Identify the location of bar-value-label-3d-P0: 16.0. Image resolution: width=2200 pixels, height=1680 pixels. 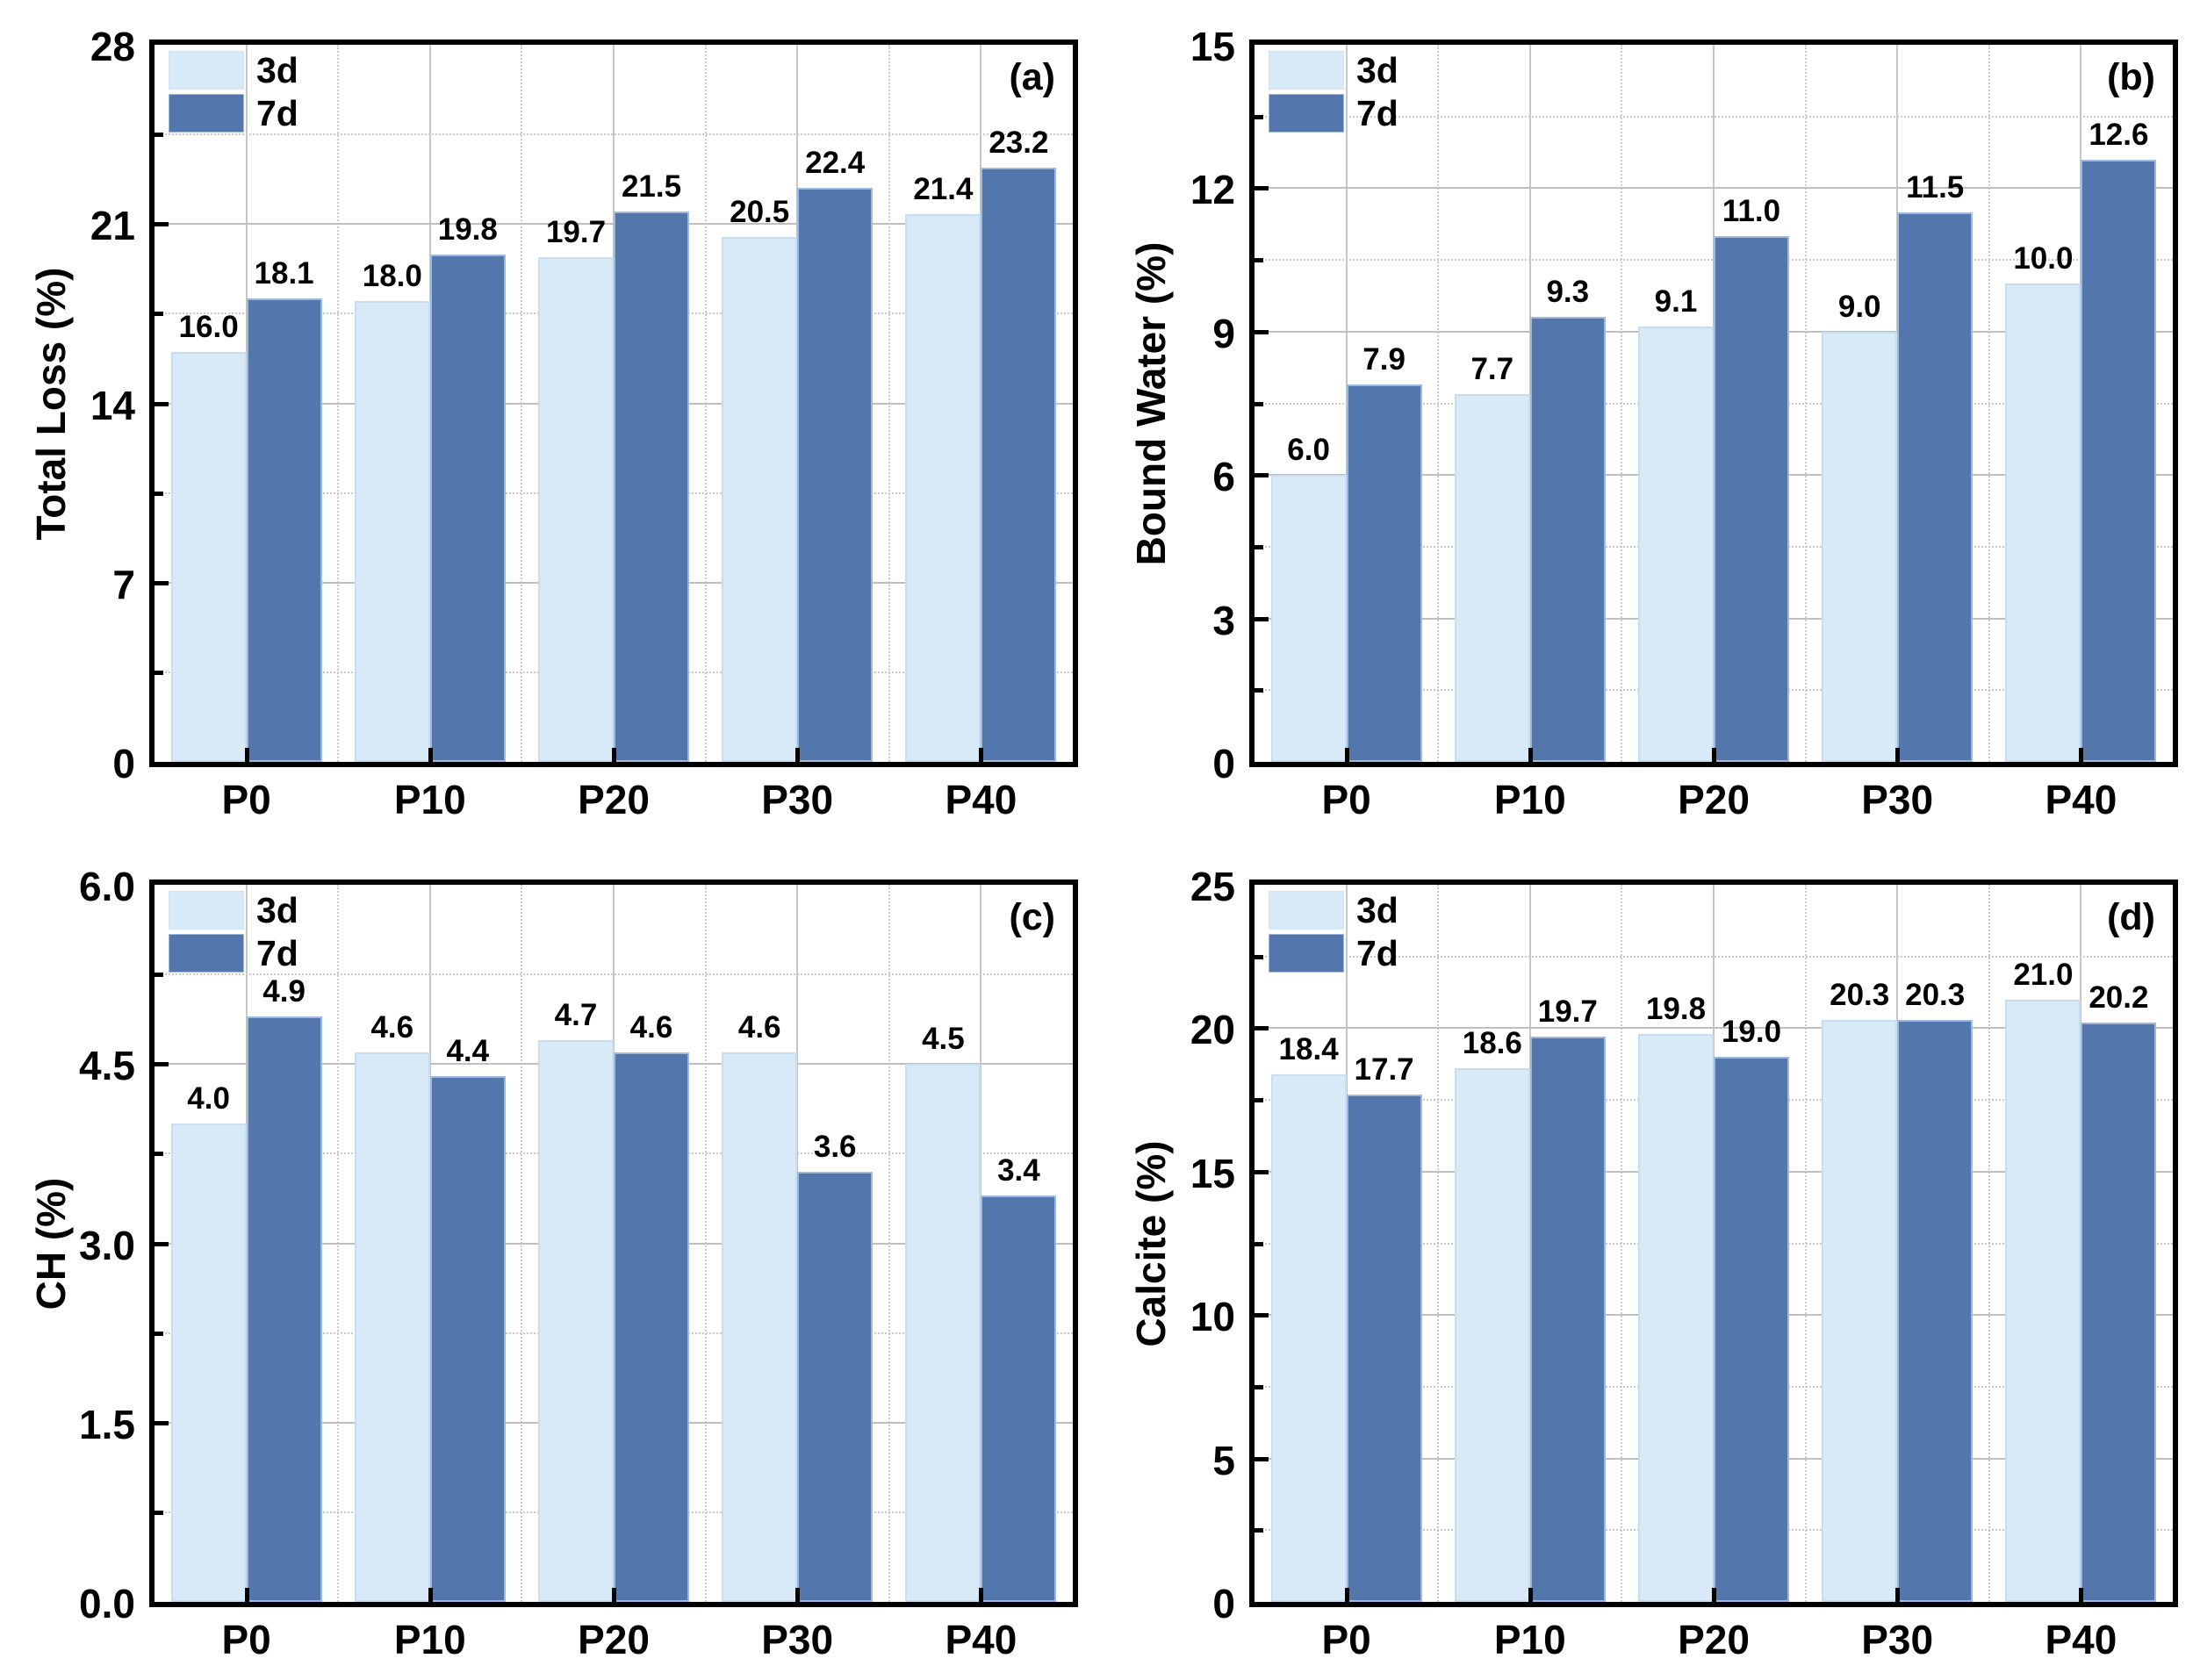
(208, 327).